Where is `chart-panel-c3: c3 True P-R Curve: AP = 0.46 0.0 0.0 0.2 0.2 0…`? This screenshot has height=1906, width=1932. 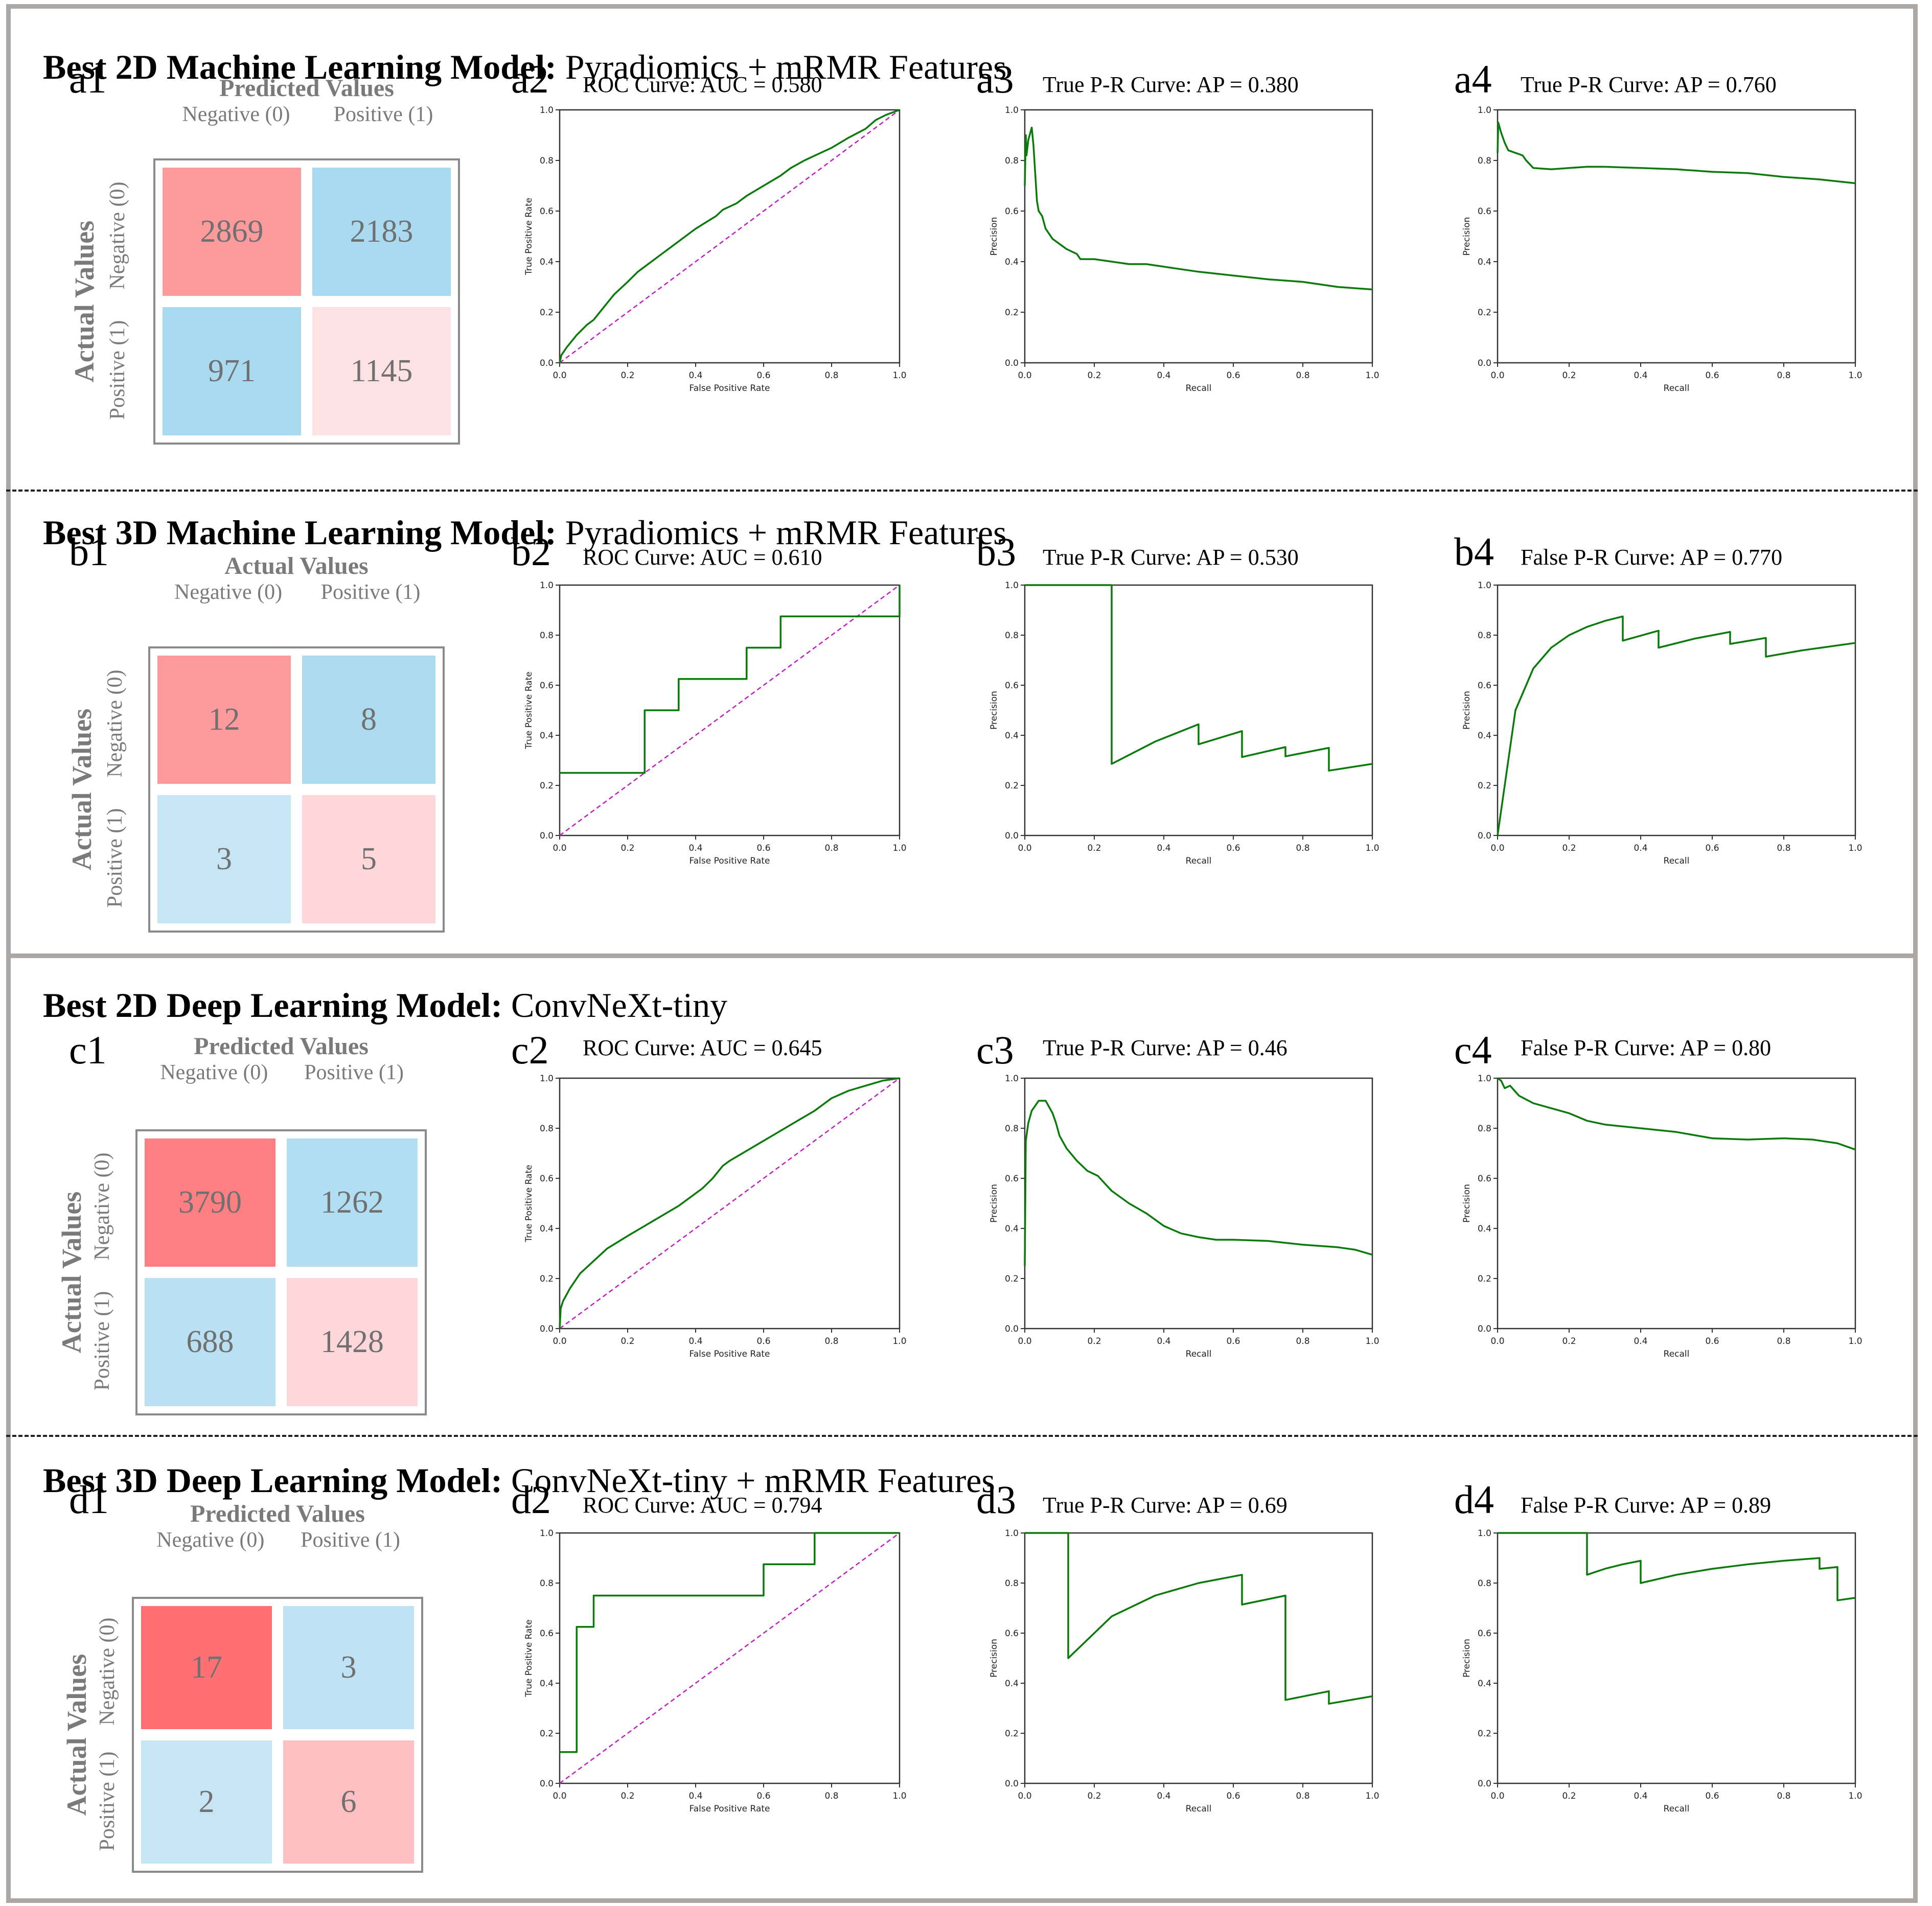
chart-panel-c3: c3 True P-R Curve: AP = 0.46 0.0 0.0 0.2 0.2 0… is located at coordinates (1206, 1191).